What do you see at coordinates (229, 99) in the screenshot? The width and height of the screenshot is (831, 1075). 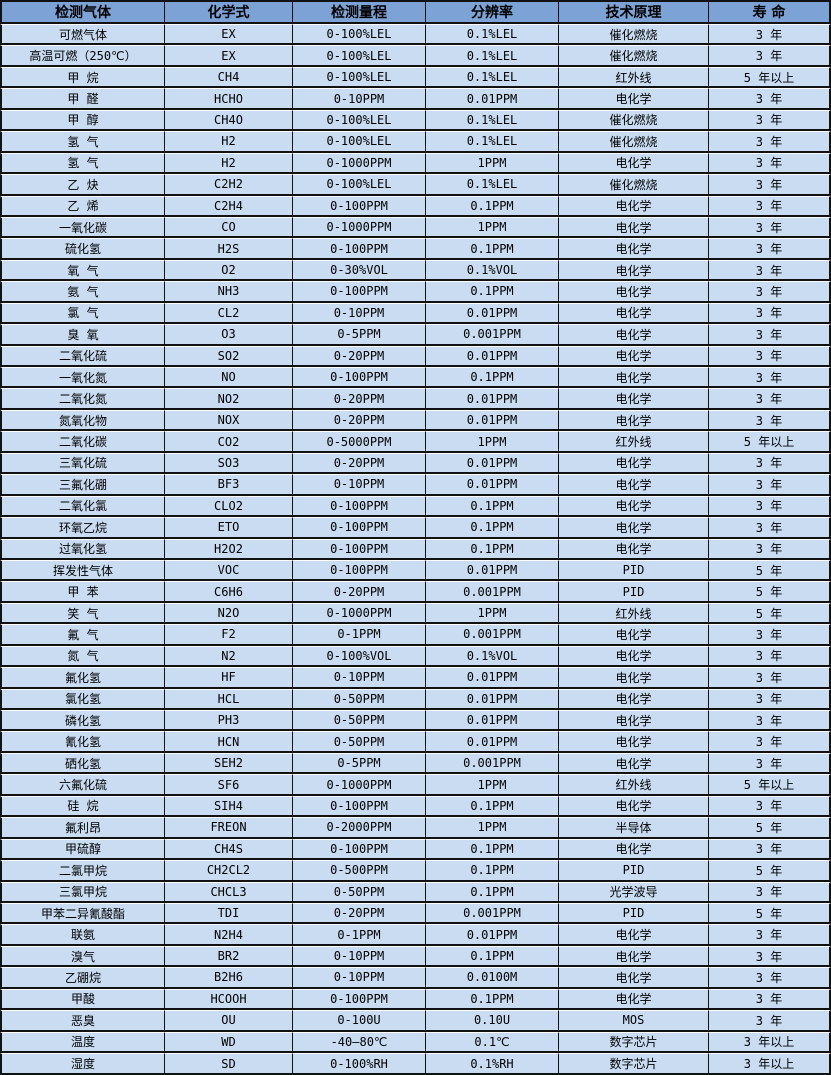 I see `cell-formula: HCHO` at bounding box center [229, 99].